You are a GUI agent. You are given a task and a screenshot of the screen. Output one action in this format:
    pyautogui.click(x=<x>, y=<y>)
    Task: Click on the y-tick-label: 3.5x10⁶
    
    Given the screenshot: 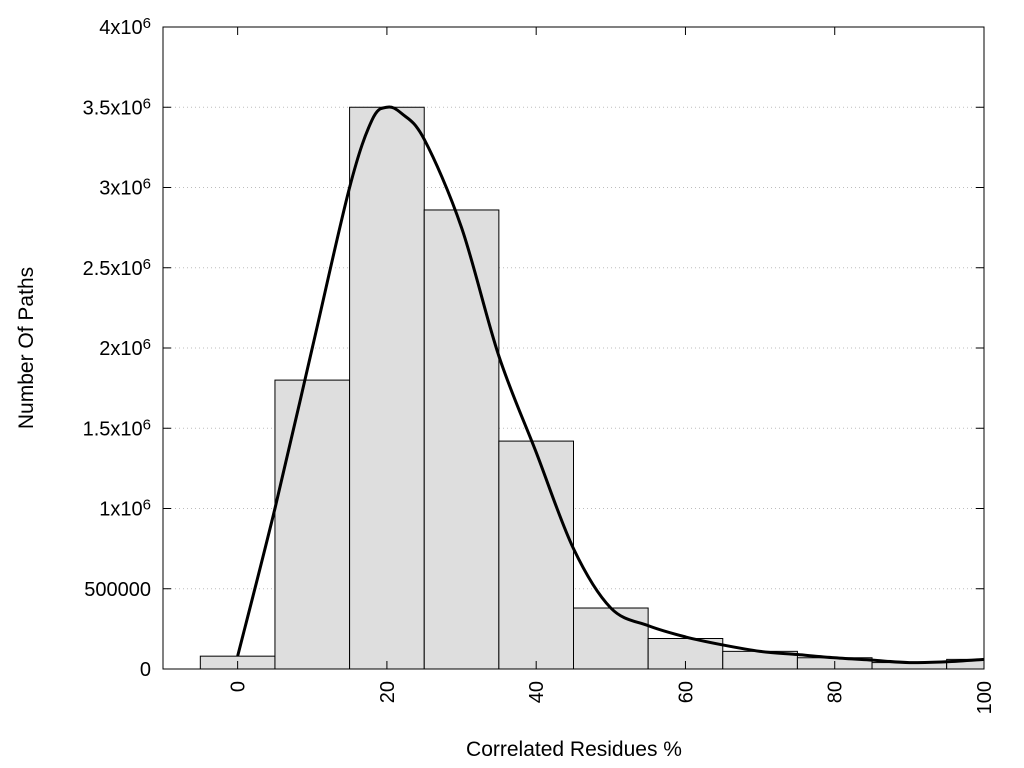 What is the action you would take?
    pyautogui.click(x=117, y=107)
    